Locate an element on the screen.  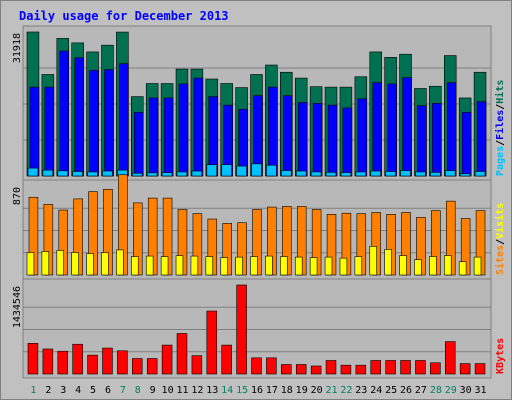
day-label: 29 is located at coordinates (451, 390).